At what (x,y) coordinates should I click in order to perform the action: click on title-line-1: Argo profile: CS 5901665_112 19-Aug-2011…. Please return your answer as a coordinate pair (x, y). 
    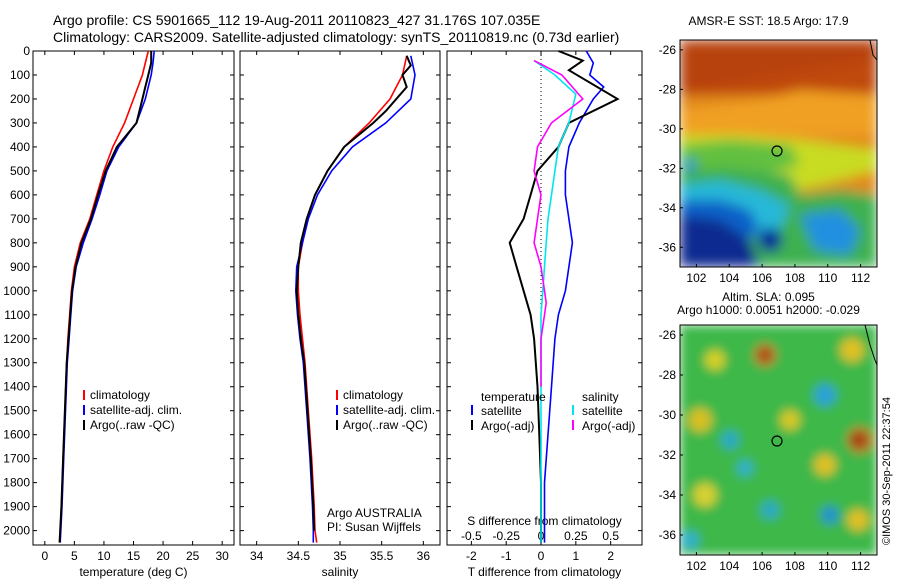
    Looking at the image, I should click on (297, 20).